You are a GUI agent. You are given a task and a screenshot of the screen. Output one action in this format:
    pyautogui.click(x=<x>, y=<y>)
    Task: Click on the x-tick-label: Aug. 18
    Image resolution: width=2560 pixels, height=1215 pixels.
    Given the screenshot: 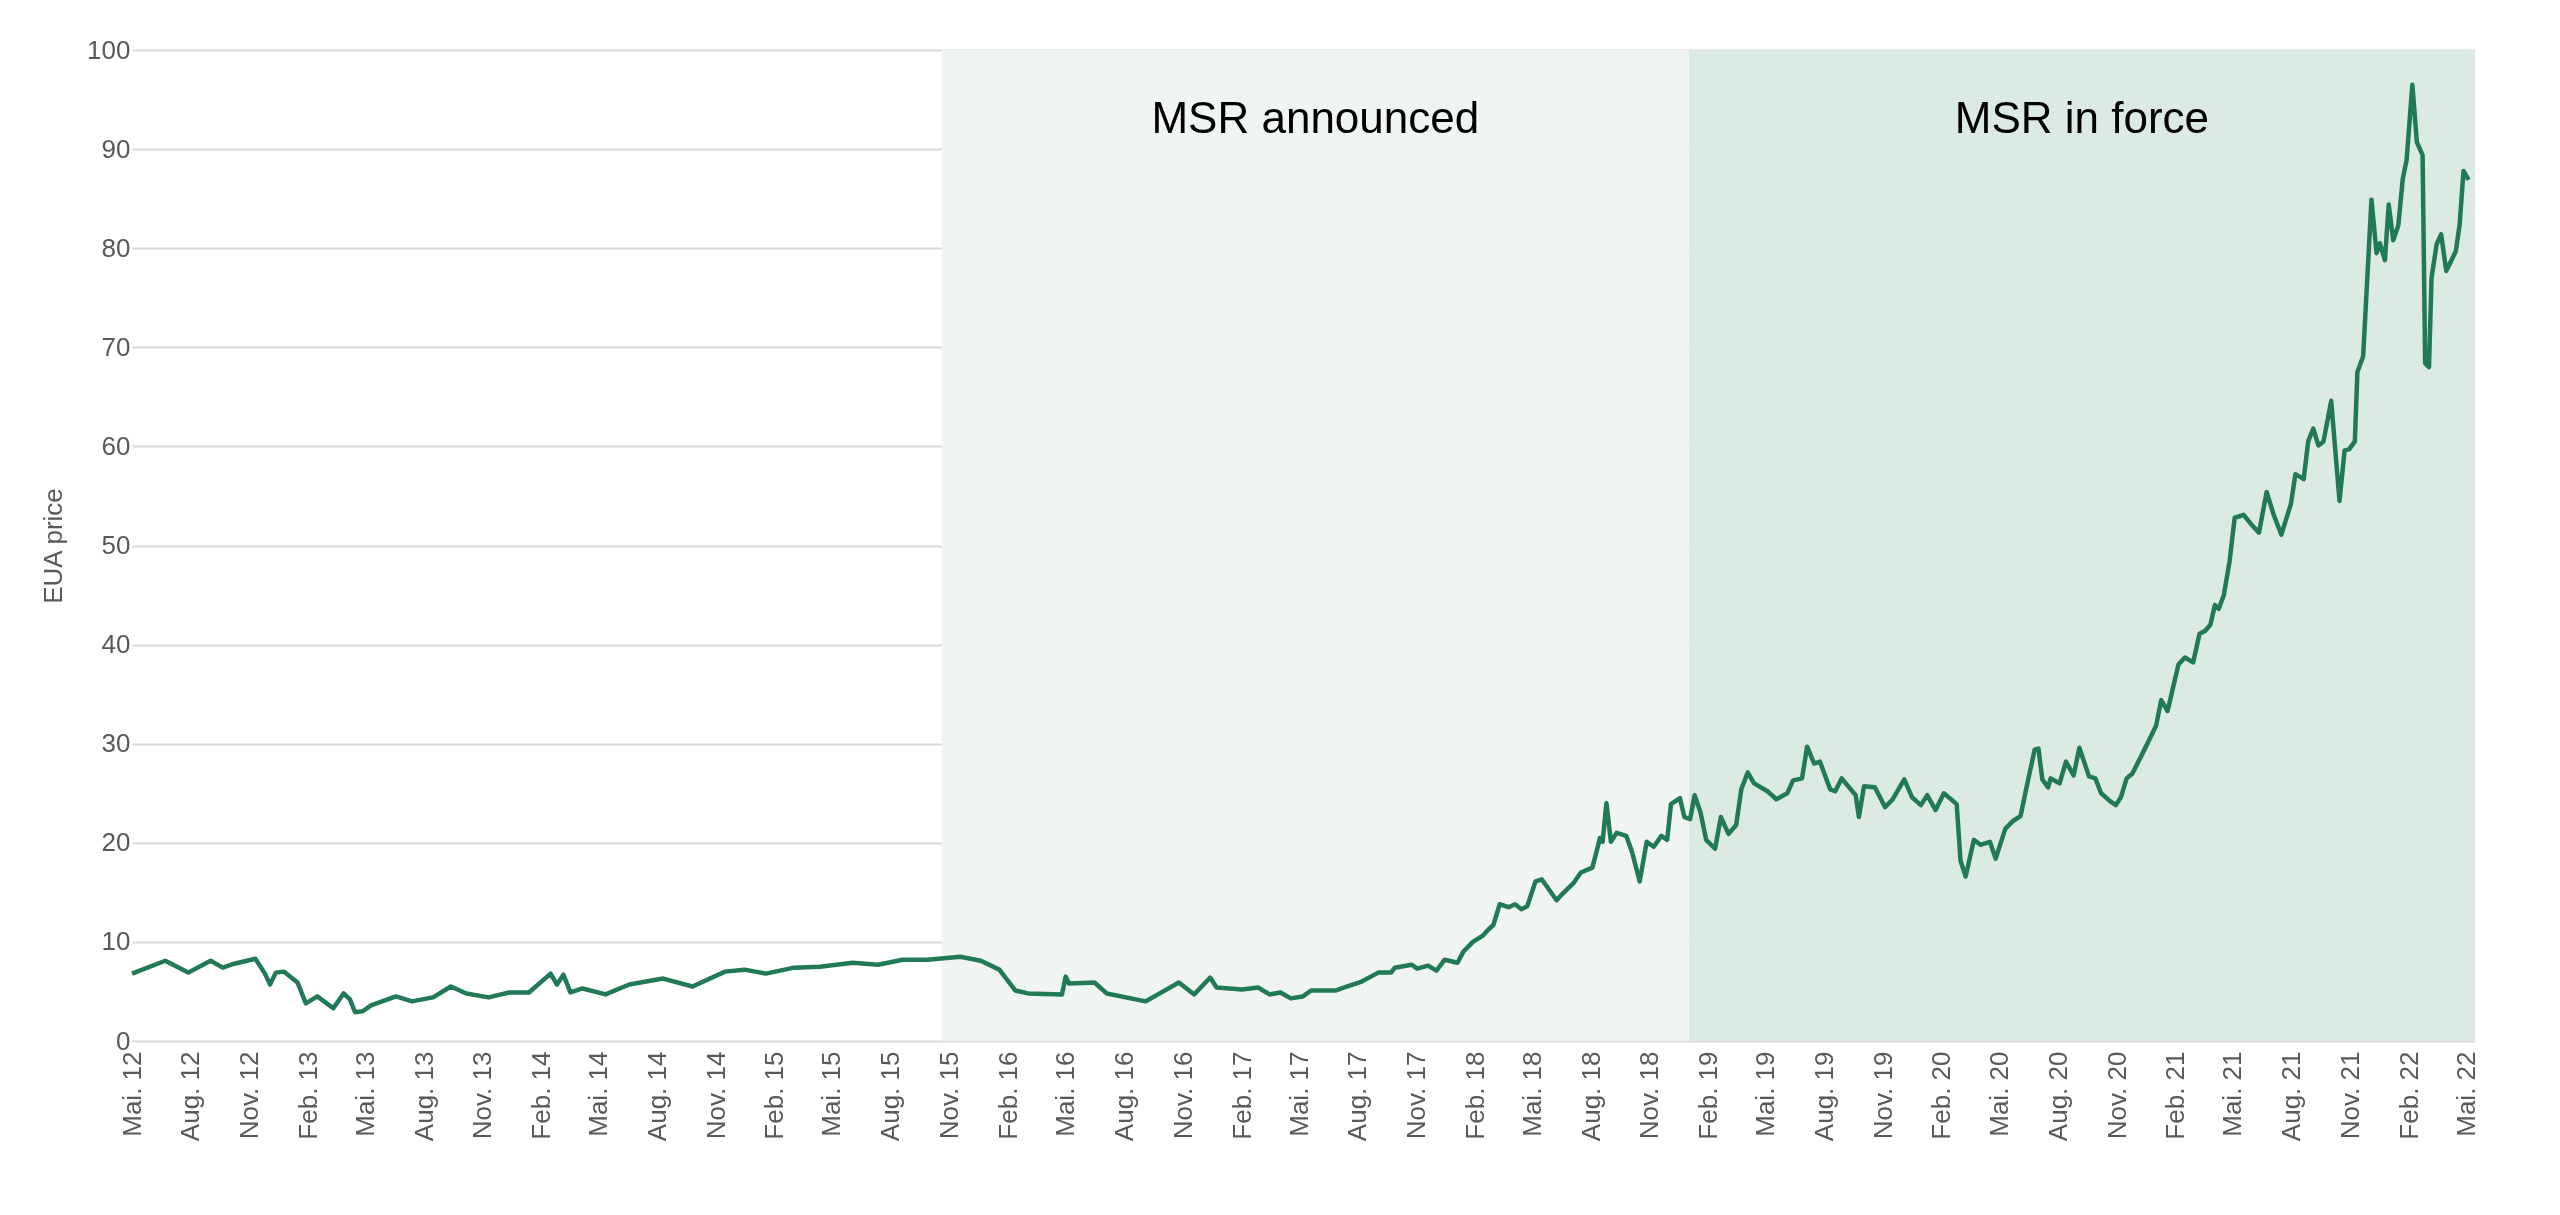 What is the action you would take?
    pyautogui.click(x=1590, y=1096)
    